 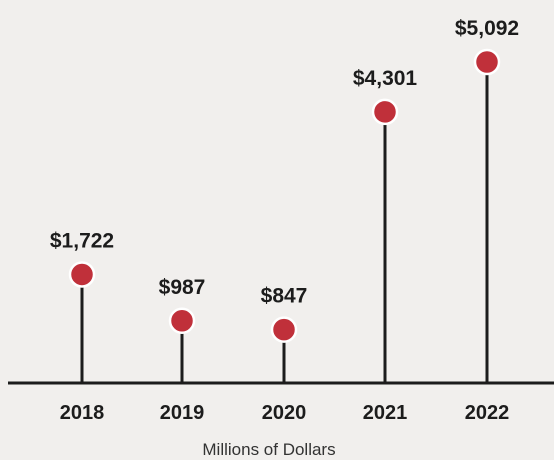 What do you see at coordinates (182, 321) in the screenshot?
I see `marker-2019` at bounding box center [182, 321].